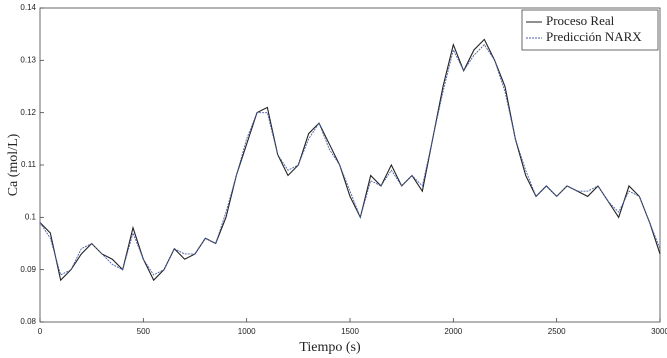 Image resolution: width=667 pixels, height=358 pixels. What do you see at coordinates (40, 331) in the screenshot?
I see `x-tick-label: 0` at bounding box center [40, 331].